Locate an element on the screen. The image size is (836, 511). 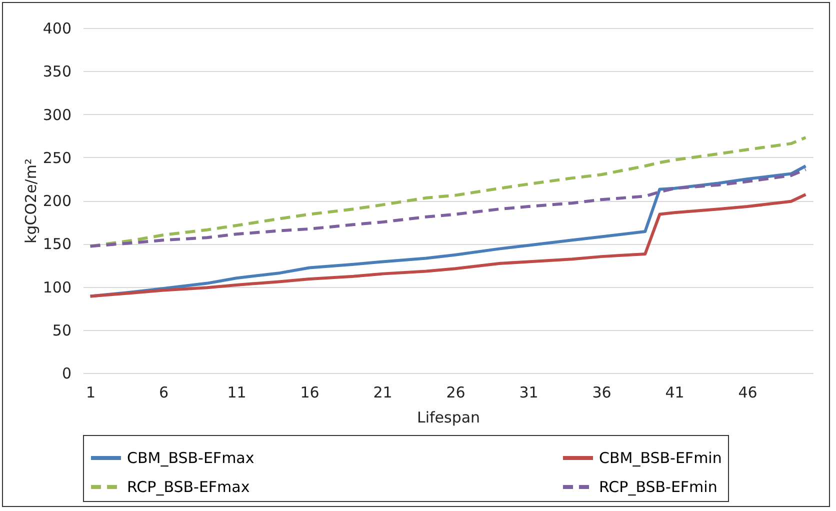
y-tick-label: 350 is located at coordinates (57, 71).